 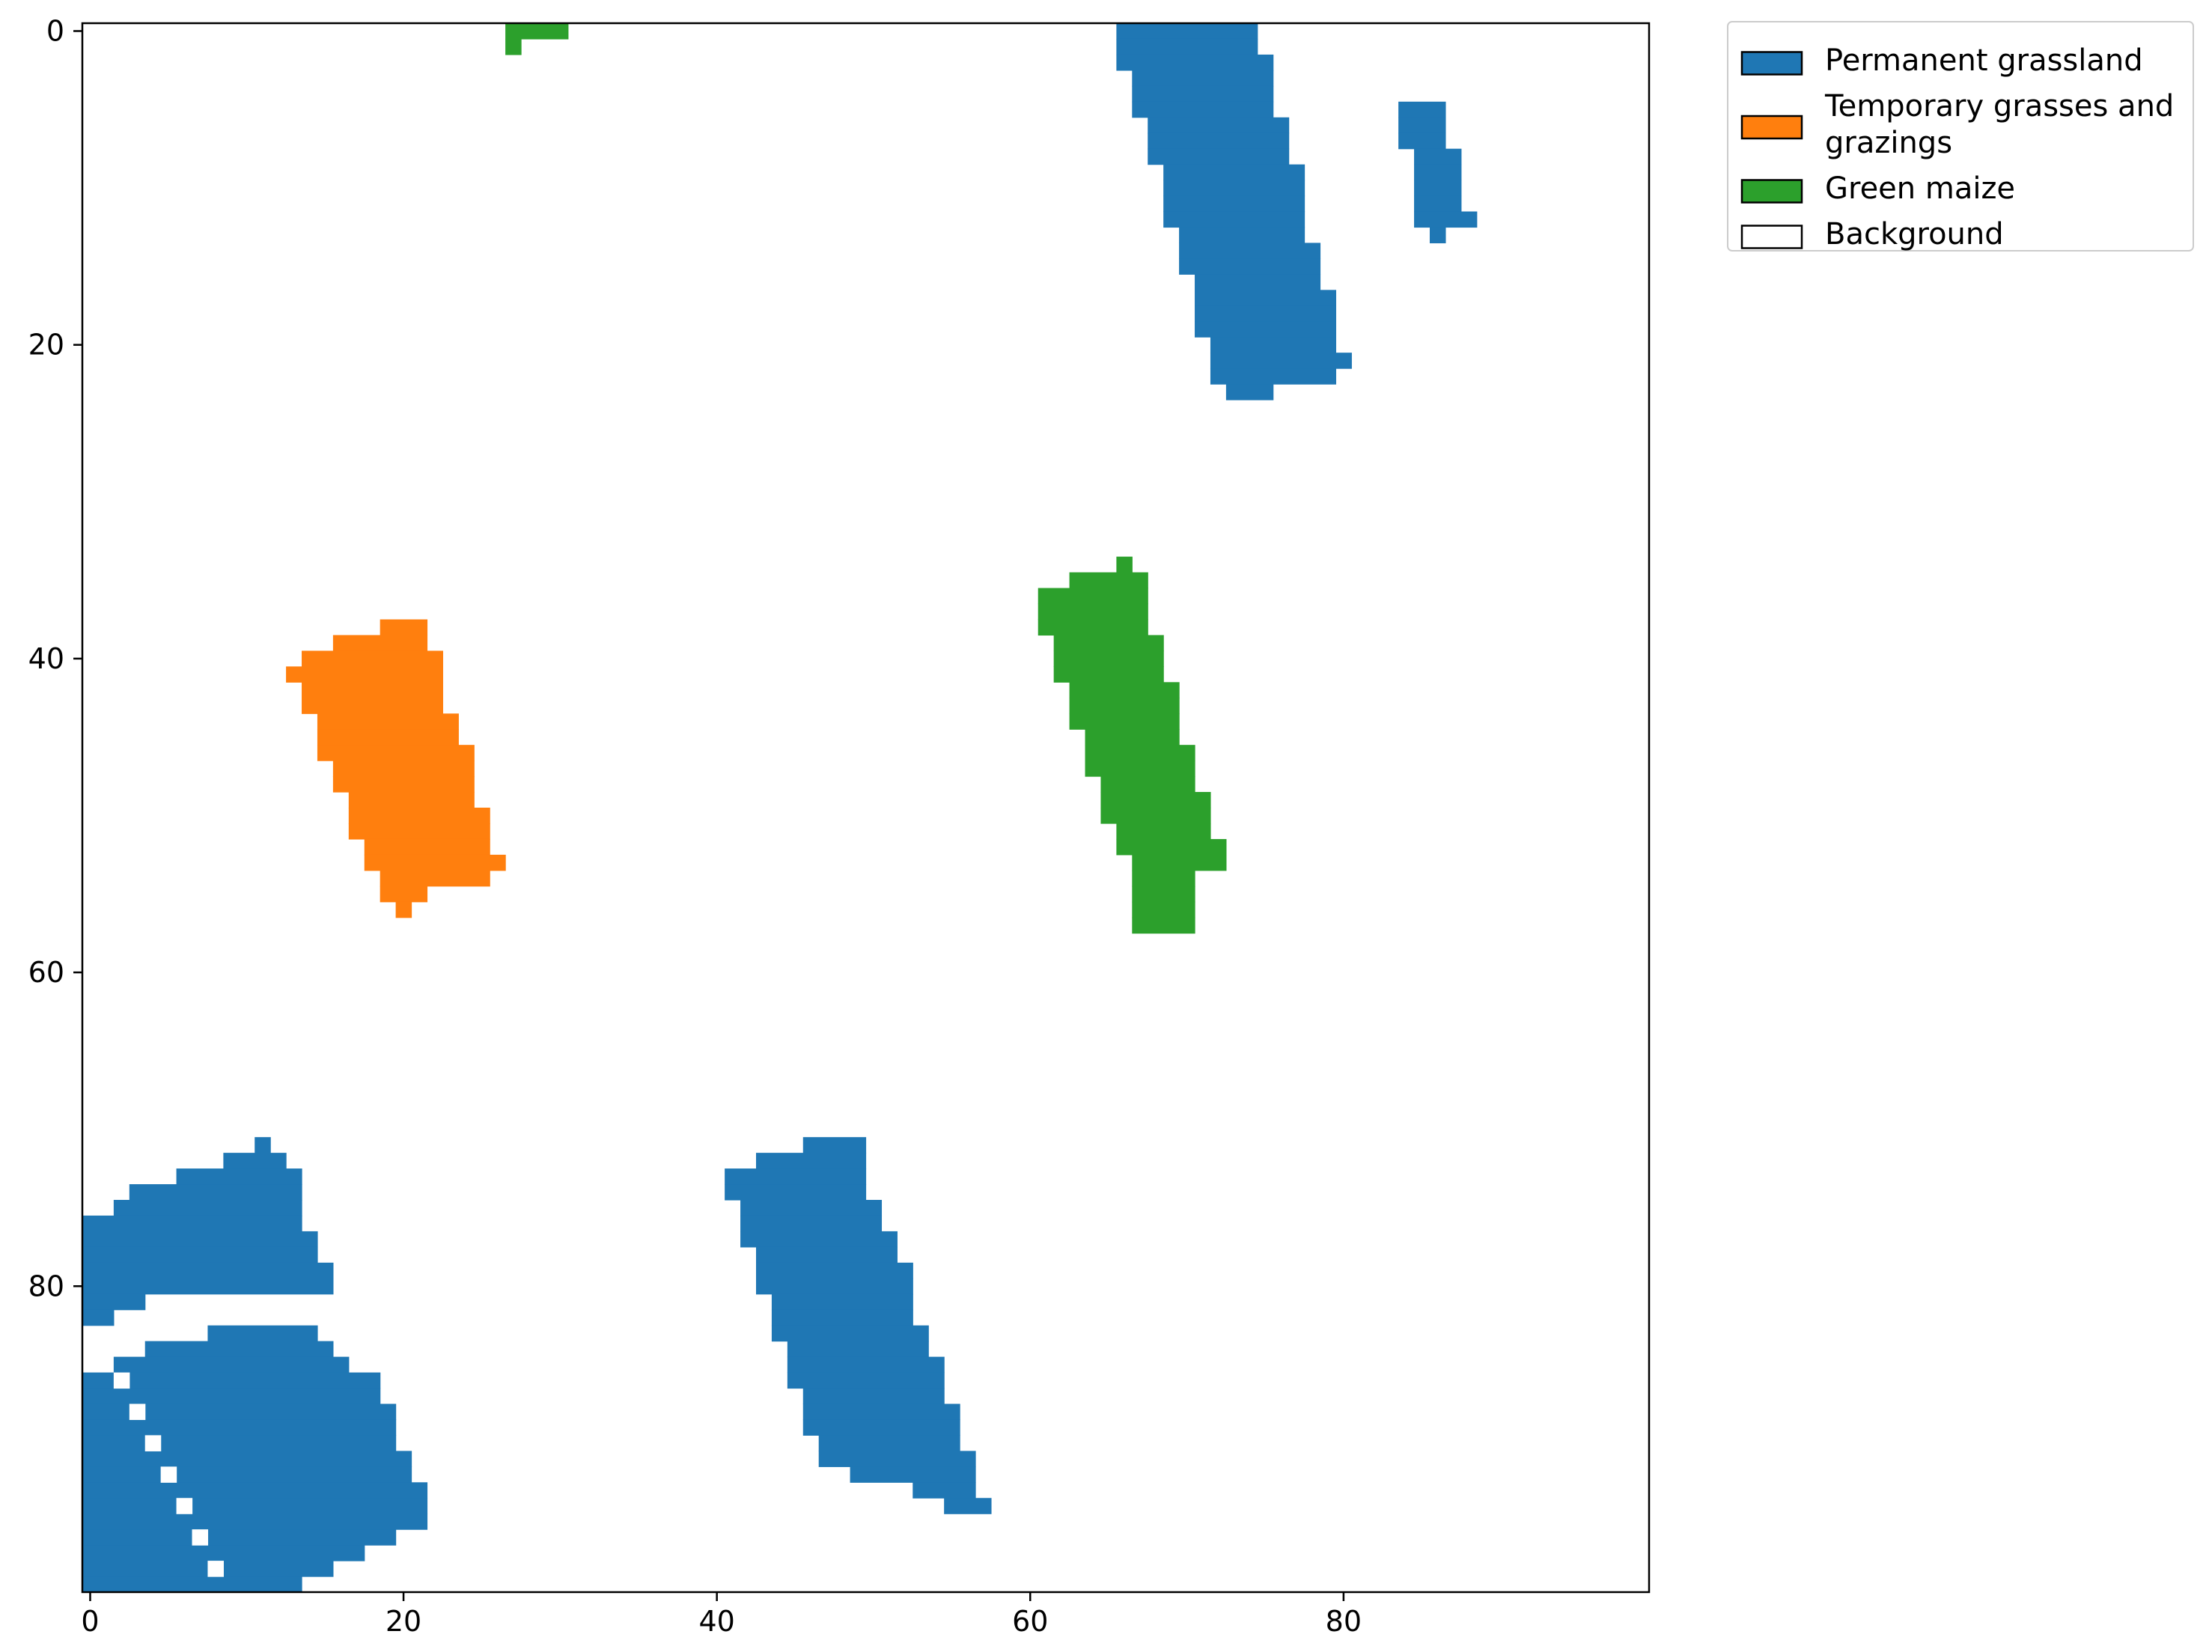 What do you see at coordinates (716, 1621) in the screenshot?
I see `x-tick-label: 40` at bounding box center [716, 1621].